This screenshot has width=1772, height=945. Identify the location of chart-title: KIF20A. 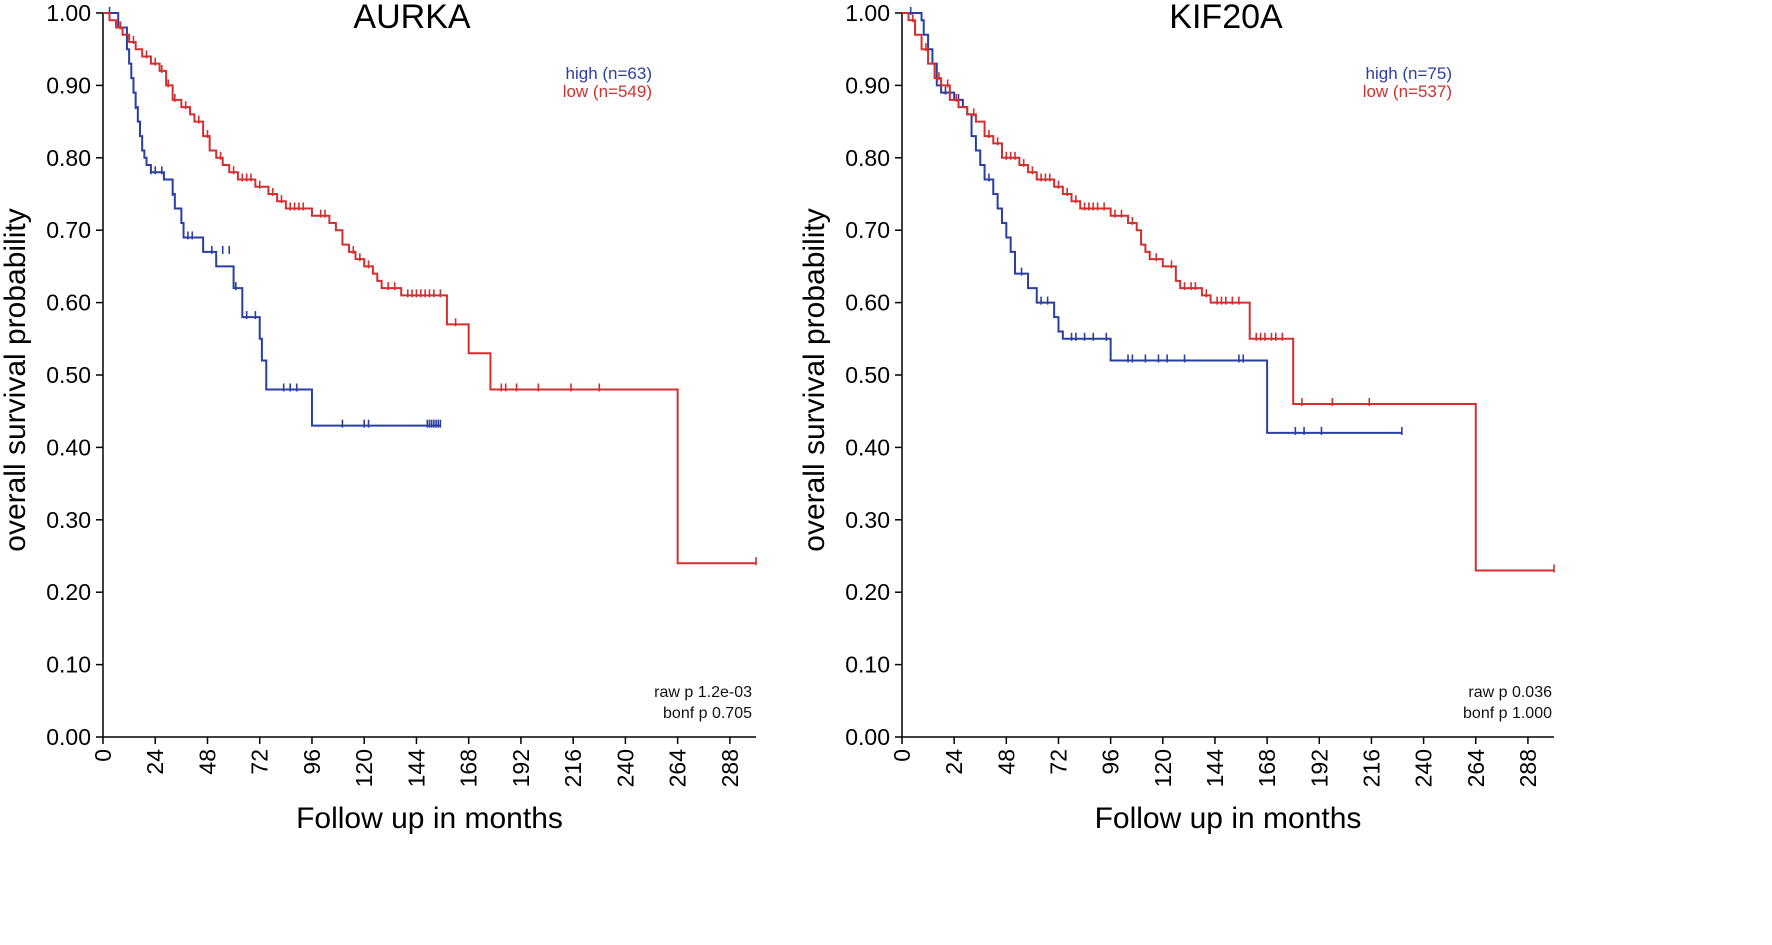
(1226, 18).